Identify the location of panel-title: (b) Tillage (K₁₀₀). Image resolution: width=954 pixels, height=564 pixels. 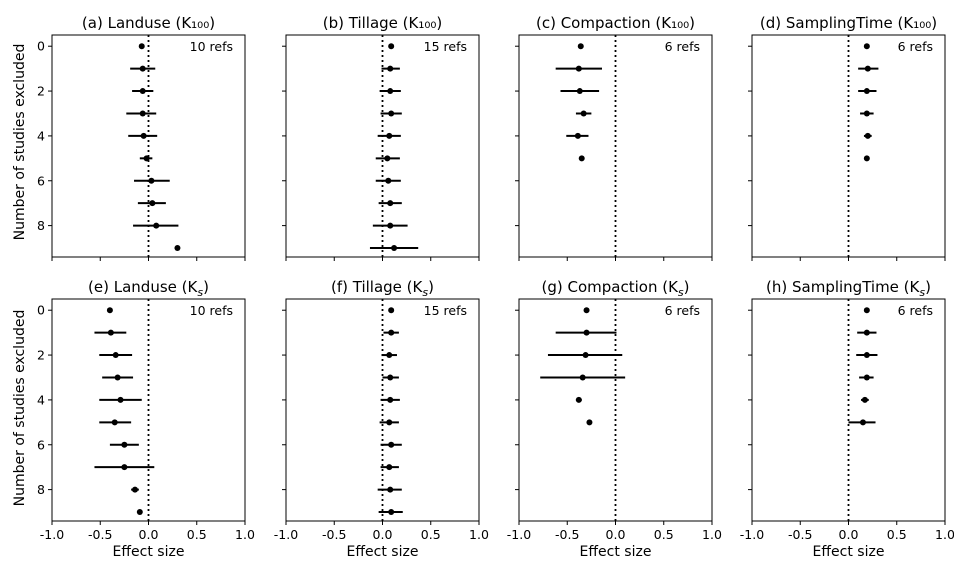
(383, 23).